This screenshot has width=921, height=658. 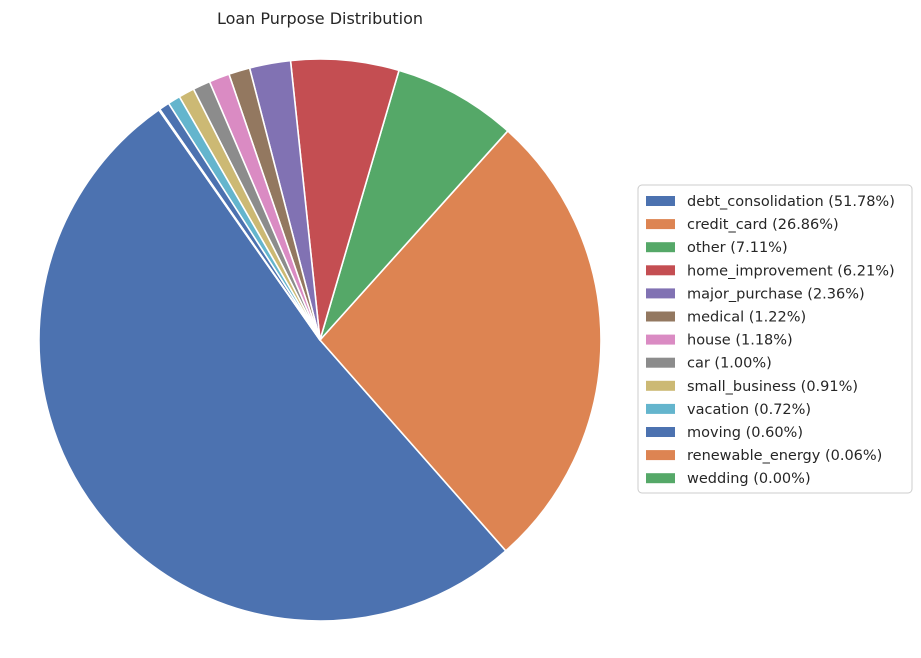 I want to click on legend-label-5: medical (1.22%), so click(x=746, y=318).